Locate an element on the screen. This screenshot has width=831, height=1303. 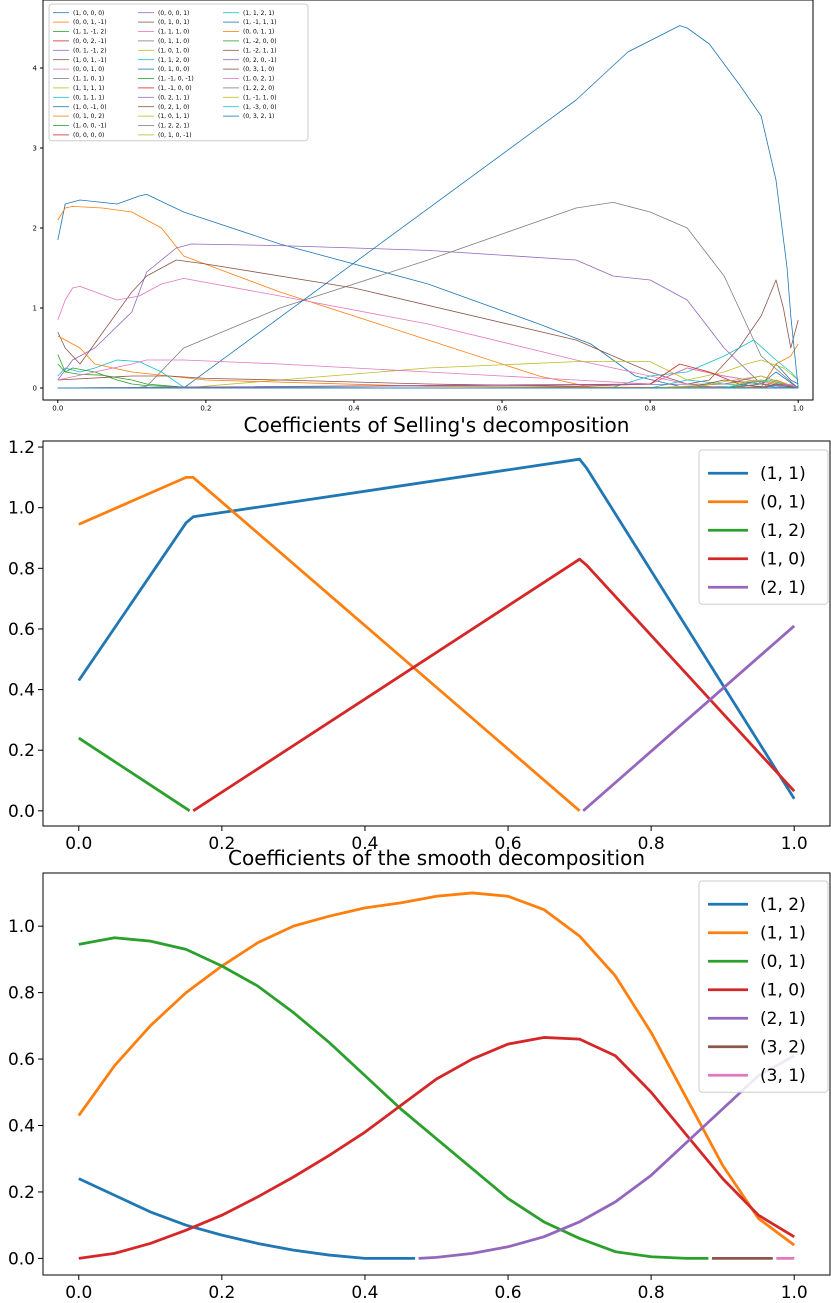
x-tick-label: 0.8 is located at coordinates (650, 408).